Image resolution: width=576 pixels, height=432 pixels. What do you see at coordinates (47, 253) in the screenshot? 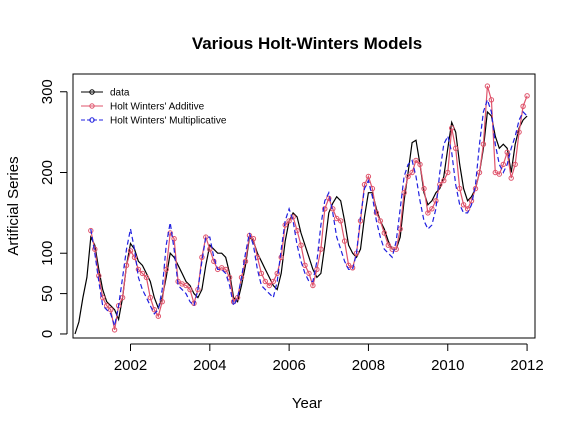
I see `y-tick-label: 100` at bounding box center [47, 253].